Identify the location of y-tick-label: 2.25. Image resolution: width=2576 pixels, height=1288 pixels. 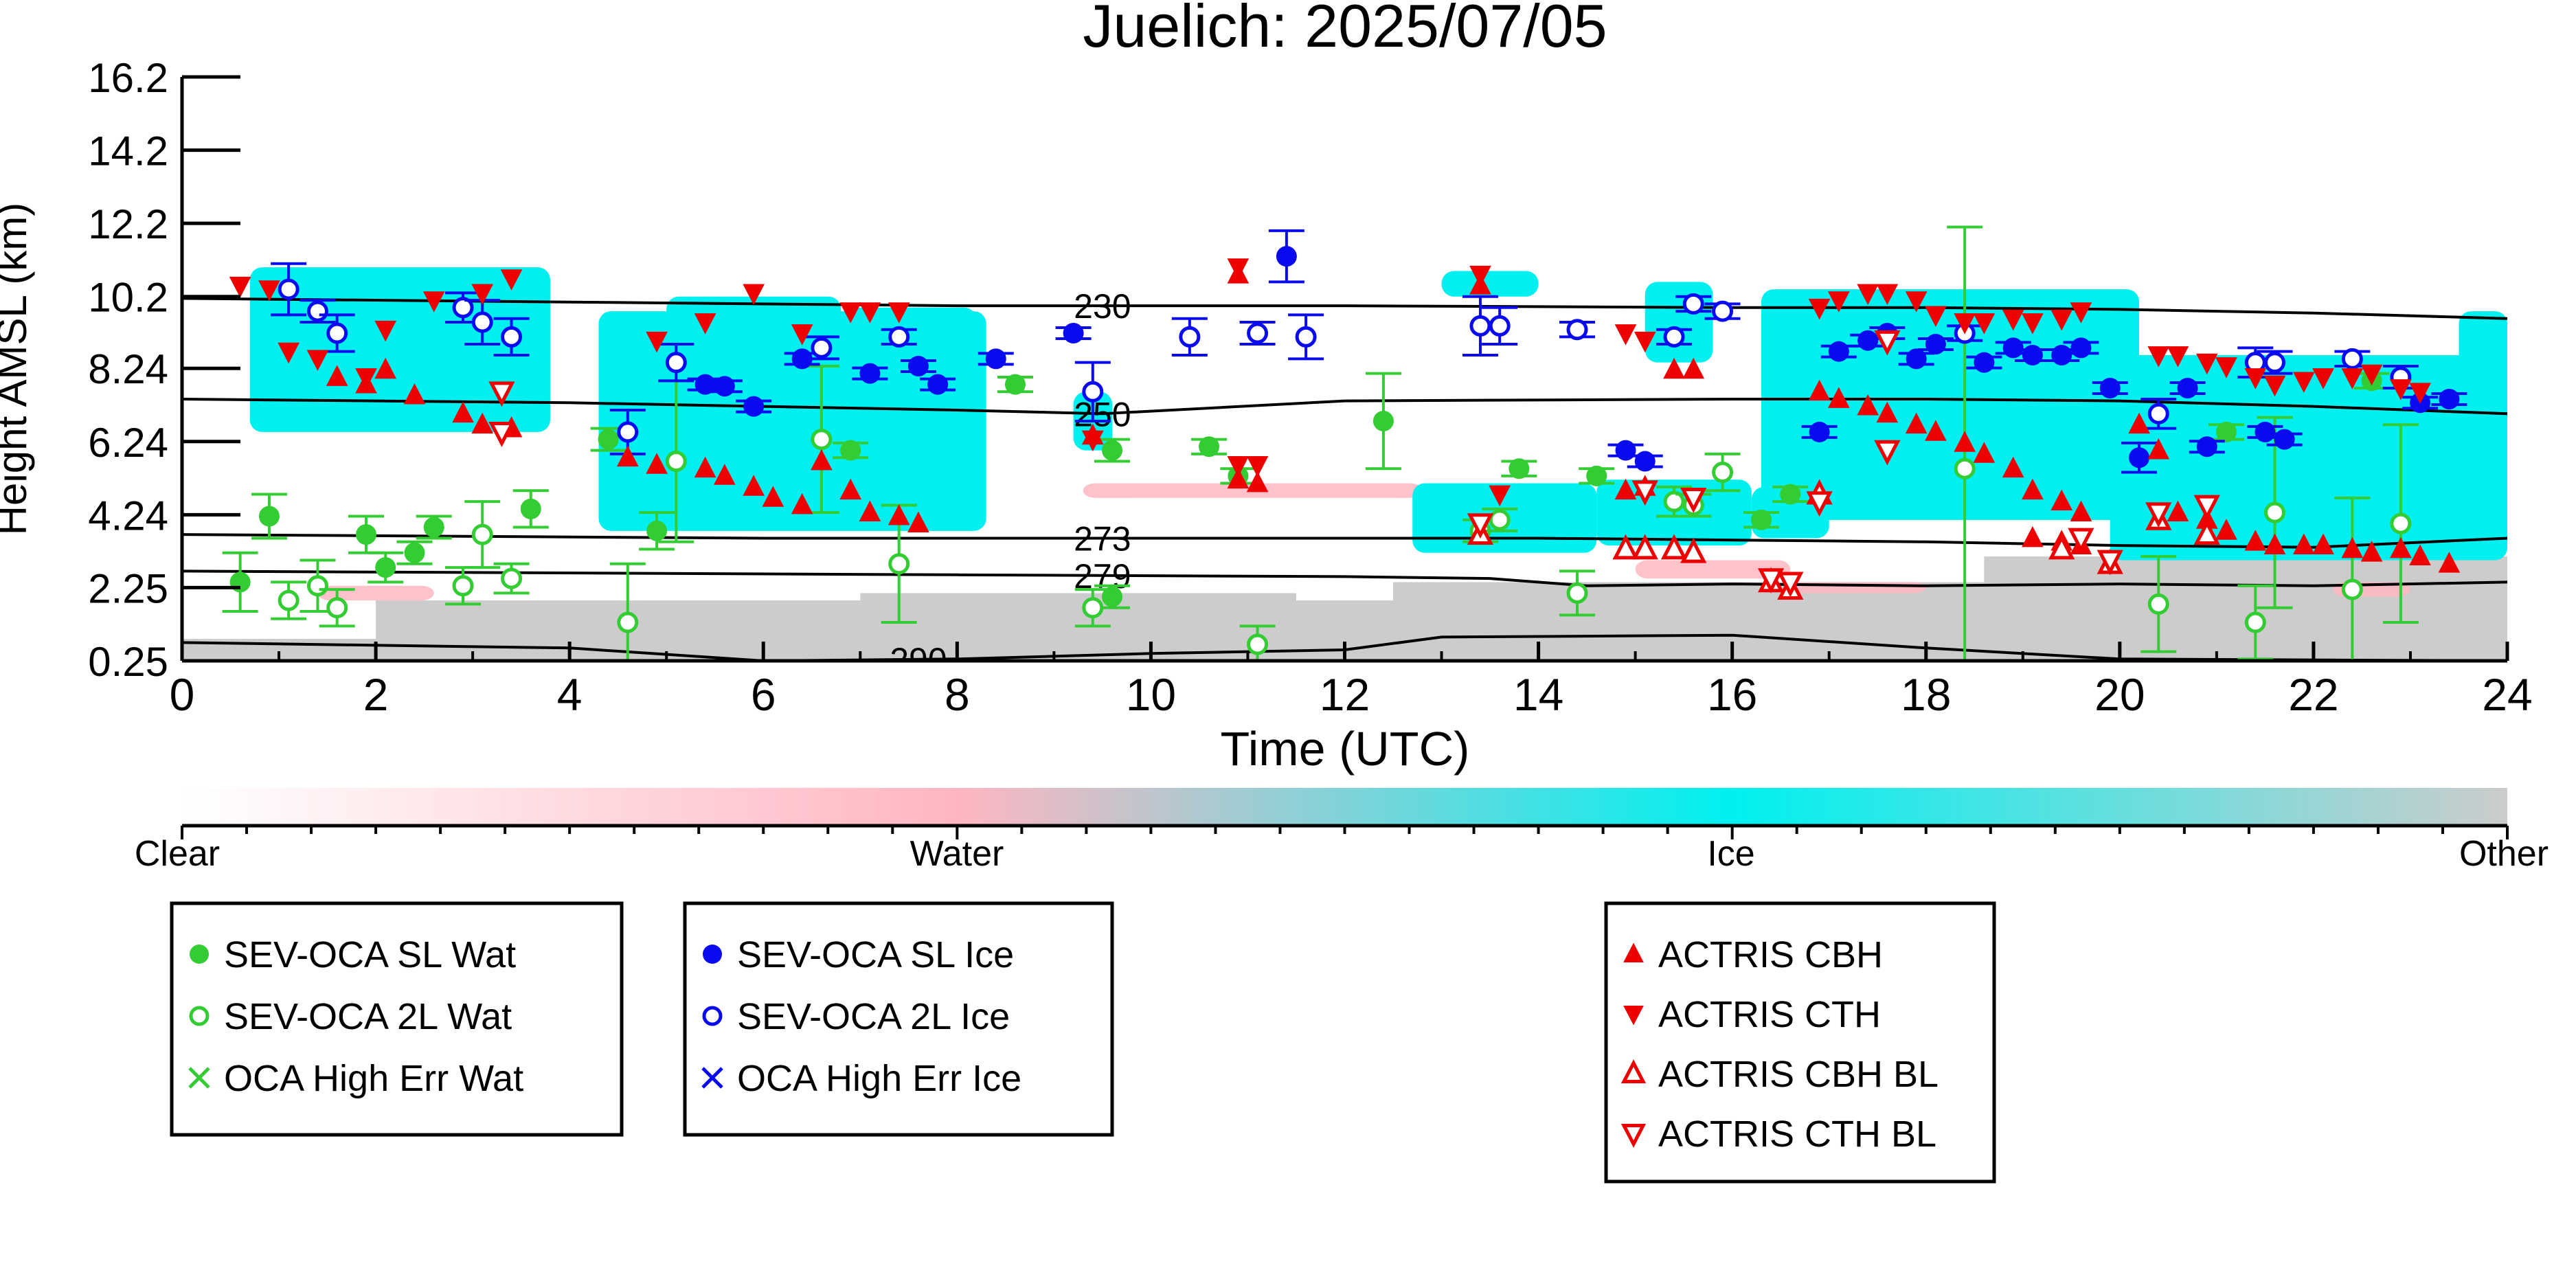
(128, 588).